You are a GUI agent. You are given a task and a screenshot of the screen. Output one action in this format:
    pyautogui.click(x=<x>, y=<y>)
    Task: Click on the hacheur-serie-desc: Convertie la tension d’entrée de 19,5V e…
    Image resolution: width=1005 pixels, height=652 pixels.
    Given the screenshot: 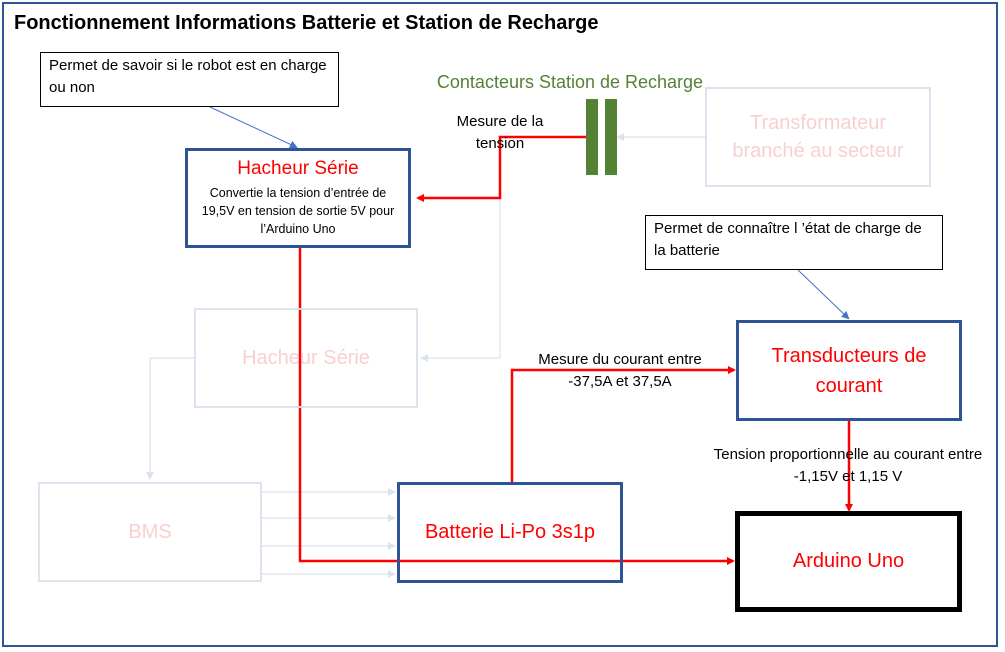 What is the action you would take?
    pyautogui.click(x=298, y=211)
    